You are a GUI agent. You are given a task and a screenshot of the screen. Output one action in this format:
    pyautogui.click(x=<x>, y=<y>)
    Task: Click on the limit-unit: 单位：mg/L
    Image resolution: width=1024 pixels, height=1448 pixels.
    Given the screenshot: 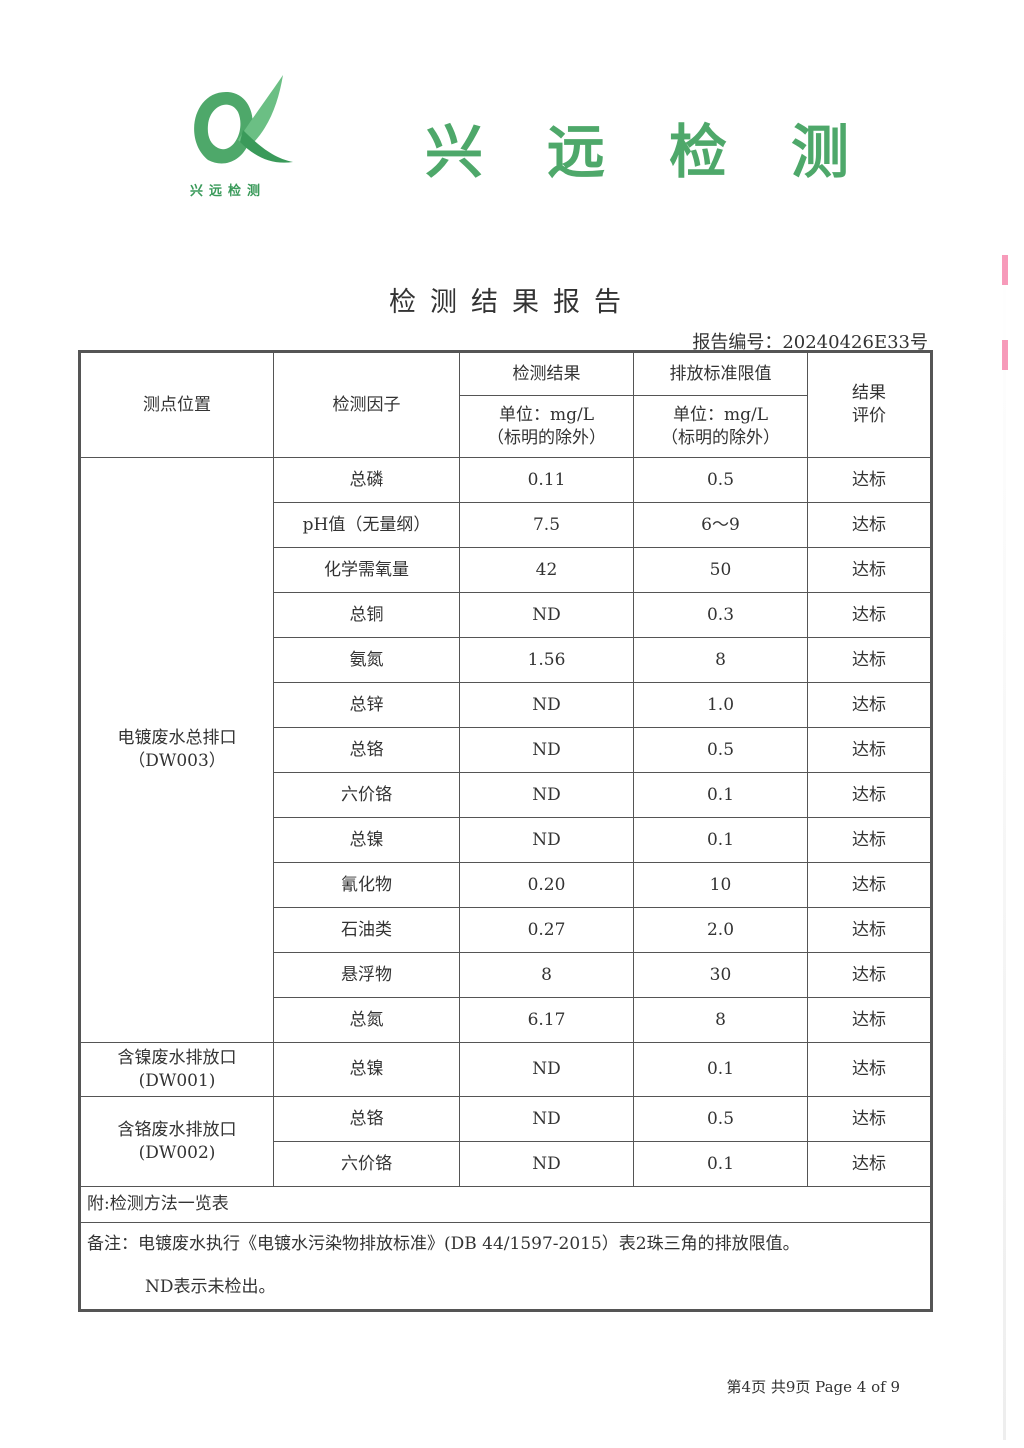 What is the action you would take?
    pyautogui.click(x=720, y=414)
    